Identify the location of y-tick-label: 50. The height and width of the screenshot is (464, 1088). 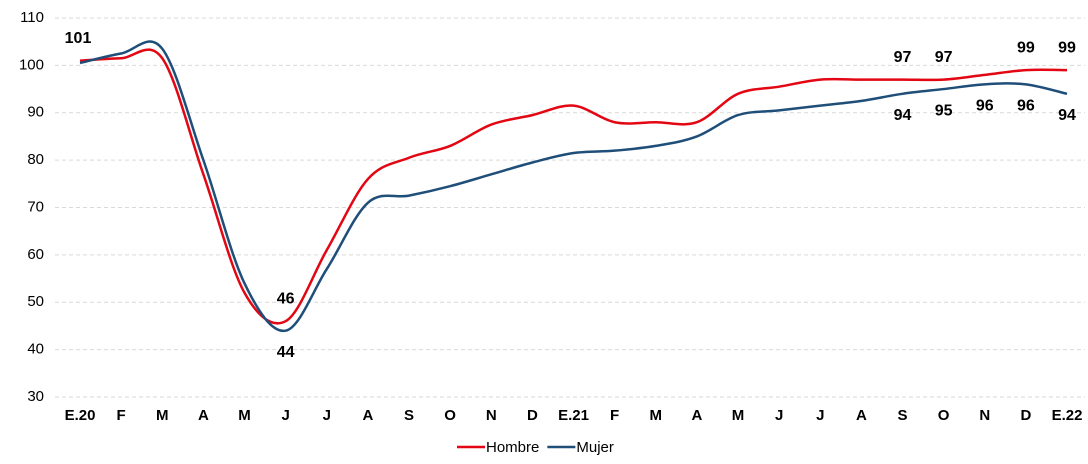
(35, 301).